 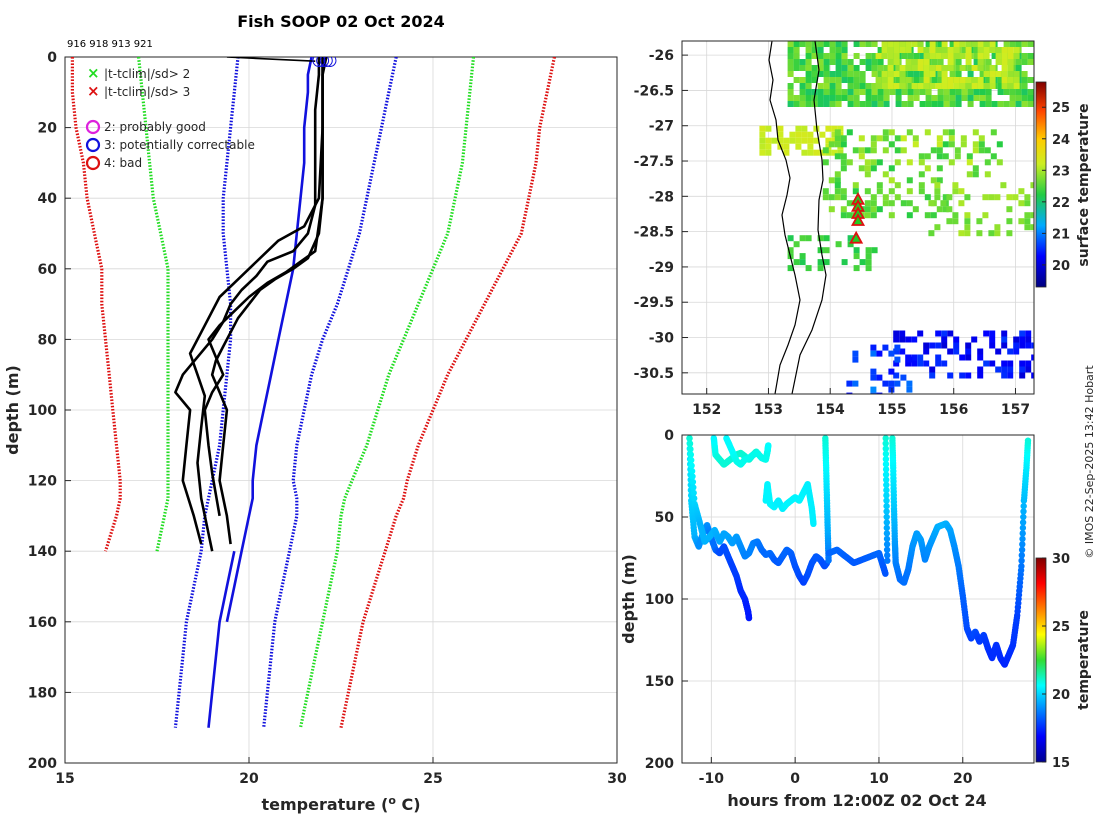 I want to click on map-y-tick-label: -30.5, so click(x=654, y=374).